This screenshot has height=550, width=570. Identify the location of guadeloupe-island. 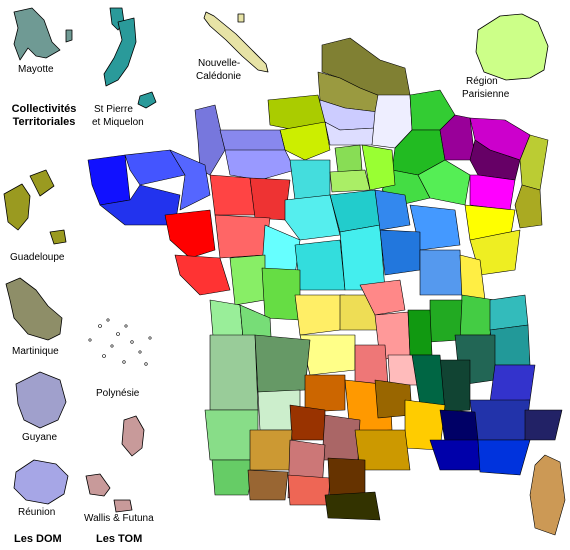
(17, 207).